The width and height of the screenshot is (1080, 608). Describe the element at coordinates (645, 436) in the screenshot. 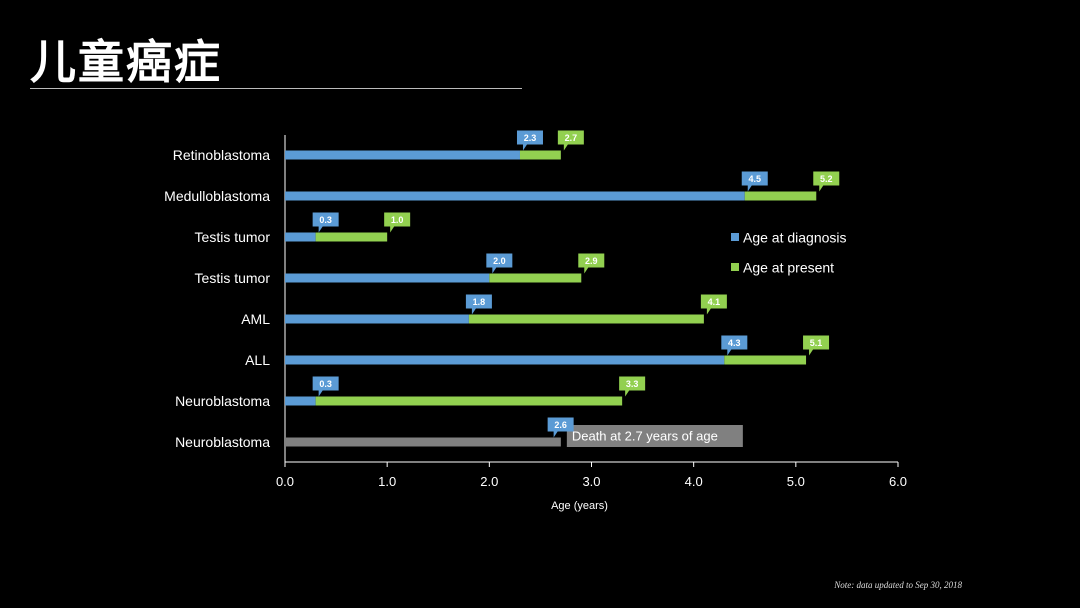

I see `death-note-text: Death at 2.7 years of age` at that location.